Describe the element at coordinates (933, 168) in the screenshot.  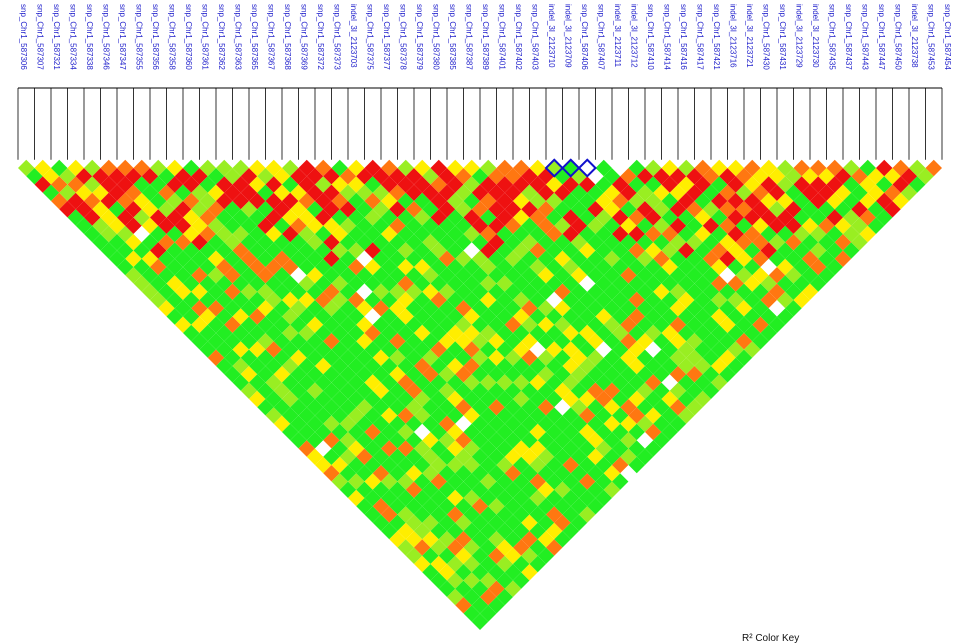
I see `ld-cell` at that location.